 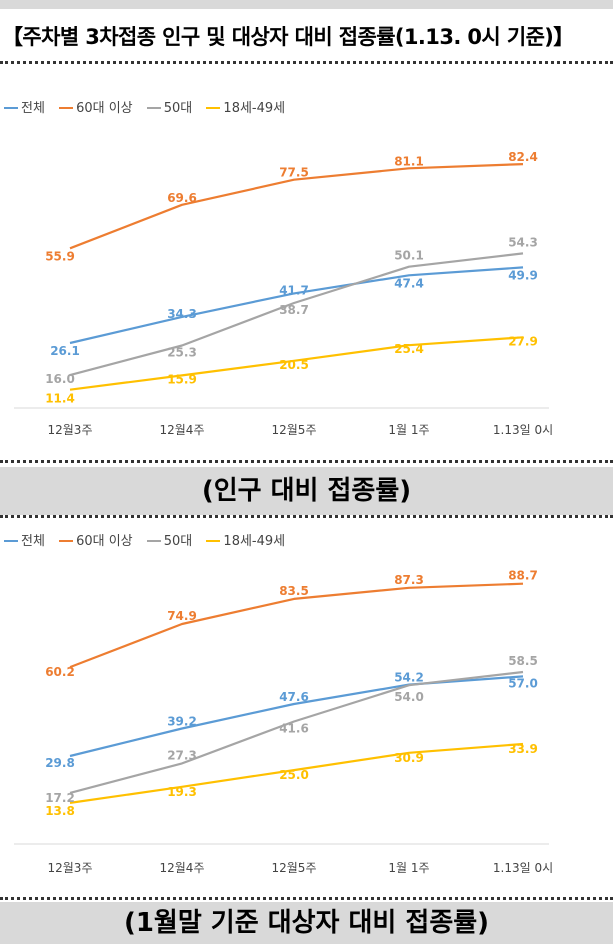 I want to click on data-label-total: 34.3, so click(x=182, y=314).